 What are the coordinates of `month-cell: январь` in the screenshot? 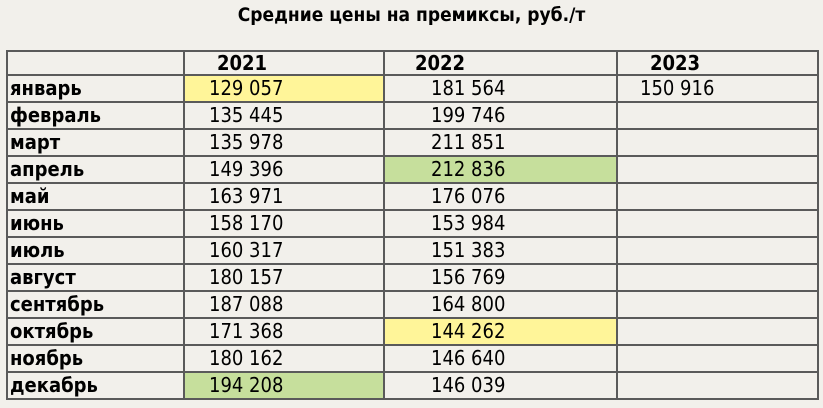 It's located at (95, 88).